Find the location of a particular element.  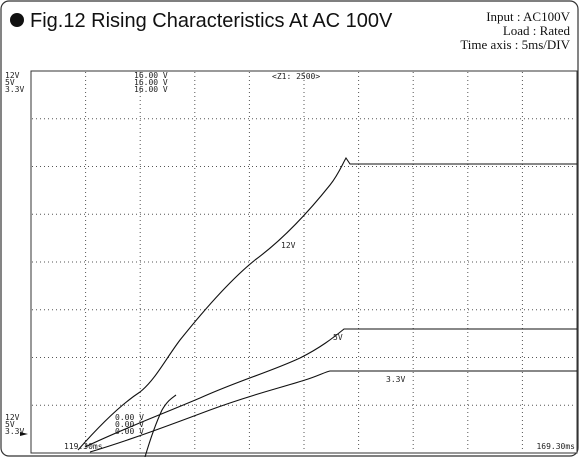

condition: Load : Rated is located at coordinates (537, 30).